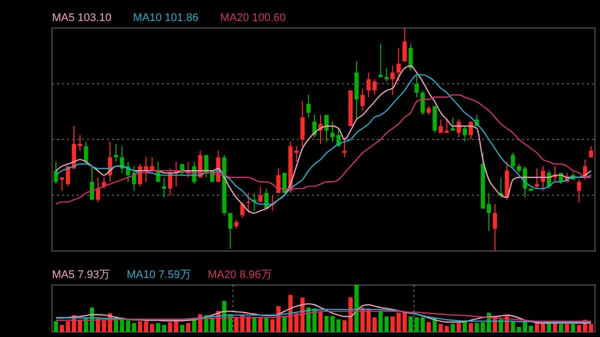 Image resolution: width=600 pixels, height=337 pixels. What do you see at coordinates (82, 18) in the screenshot?
I see `text: MA5 103.10` at bounding box center [82, 18].